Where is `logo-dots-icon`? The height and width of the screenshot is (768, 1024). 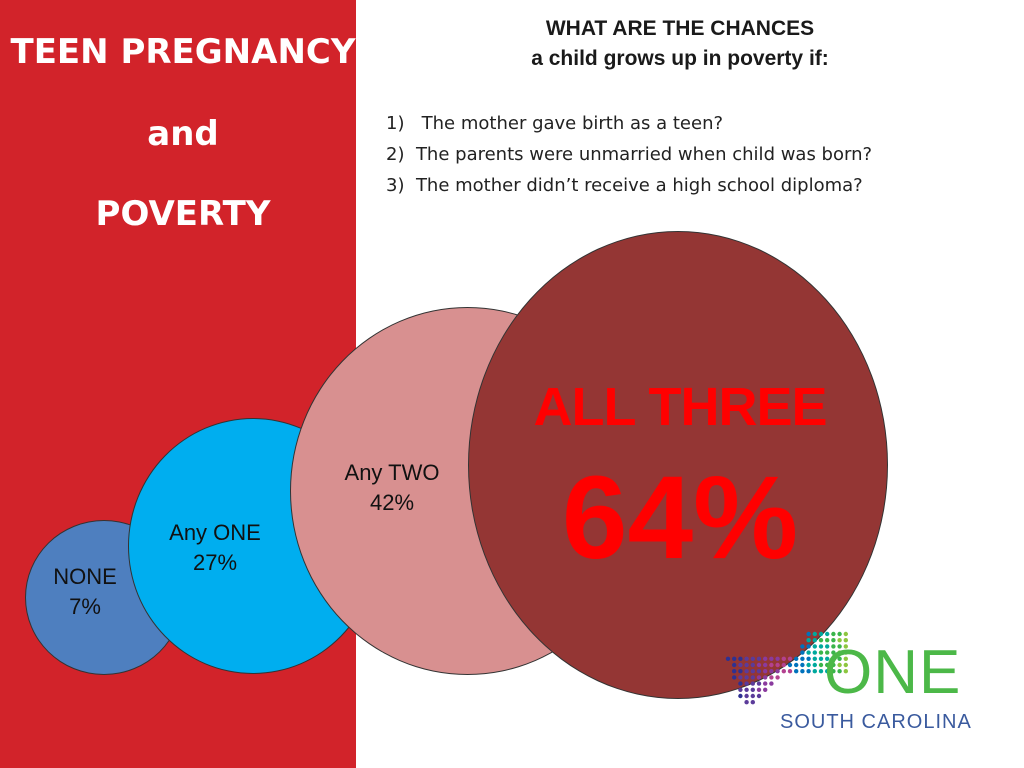 logo-dots-icon is located at coordinates (786, 668).